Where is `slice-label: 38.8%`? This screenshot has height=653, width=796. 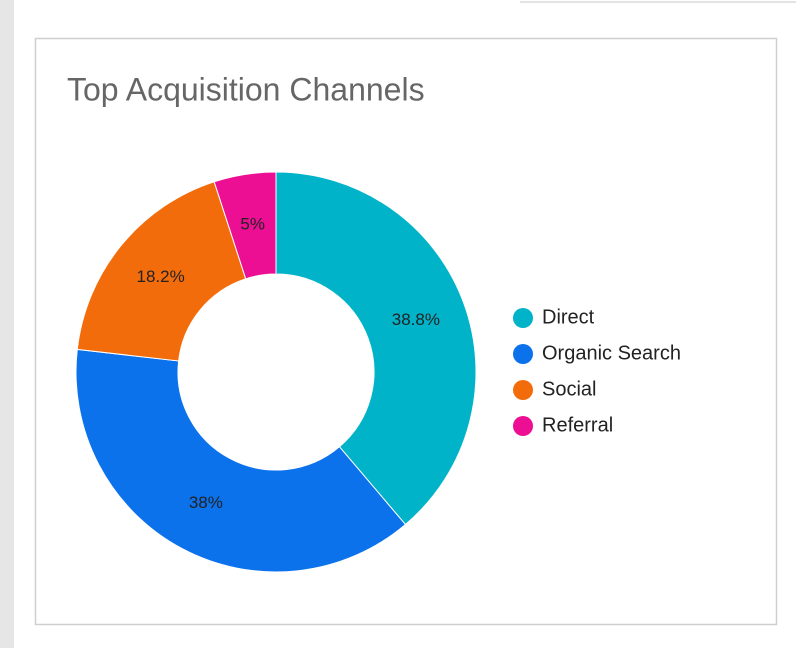 slice-label: 38.8% is located at coordinates (416, 319).